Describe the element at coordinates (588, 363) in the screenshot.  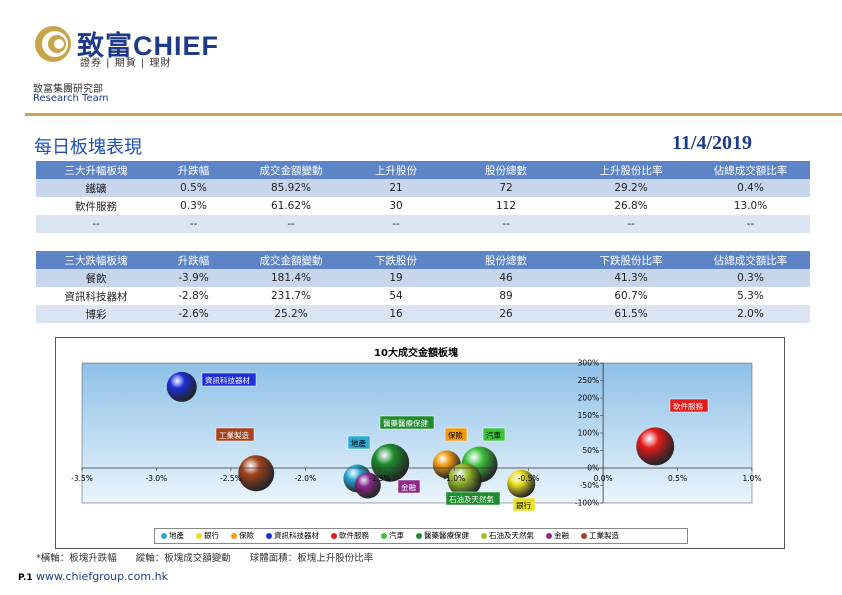
I see `y-tick-label: 300%` at that location.